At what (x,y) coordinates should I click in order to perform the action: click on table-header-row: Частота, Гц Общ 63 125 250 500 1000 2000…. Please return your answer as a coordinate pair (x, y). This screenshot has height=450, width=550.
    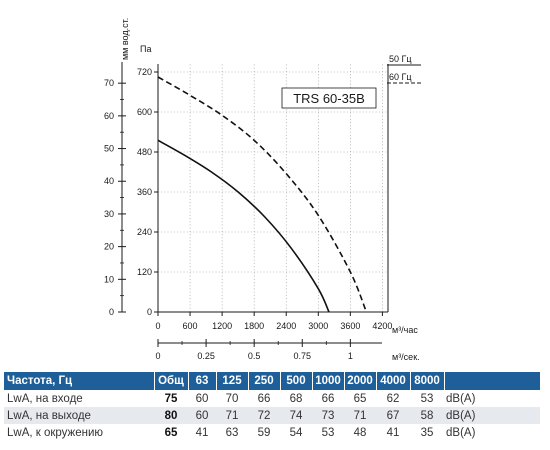
    Looking at the image, I should click on (272, 381).